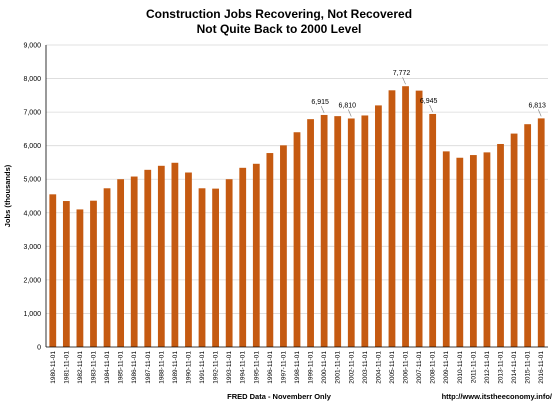 The width and height of the screenshot is (559, 406). I want to click on x-tick-label: 1982-11-01, so click(80, 367).